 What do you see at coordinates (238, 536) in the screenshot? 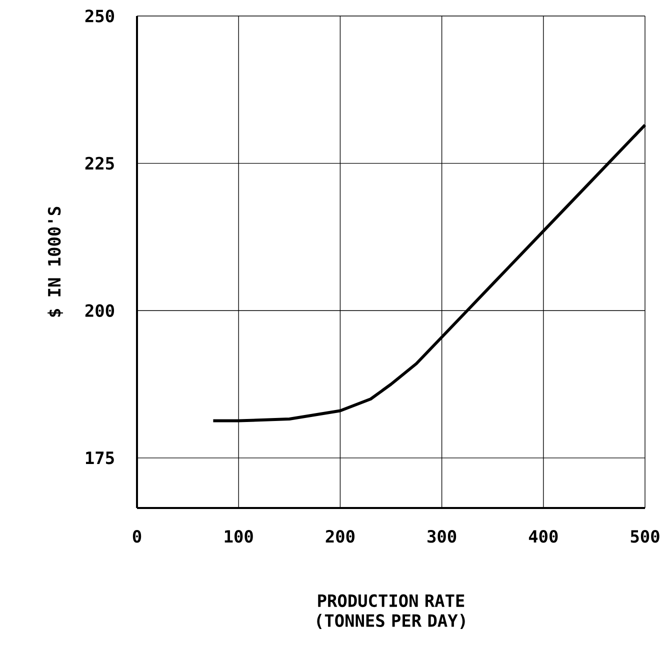
I see `x-tick-label: 100` at bounding box center [238, 536].